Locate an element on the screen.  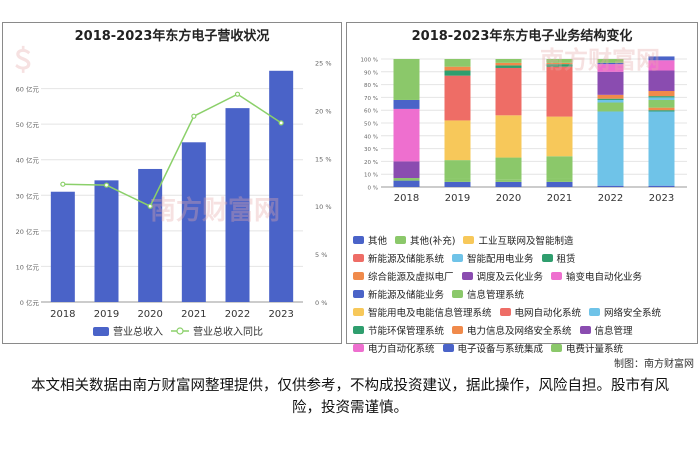
legend-label: 电力信息及网络安全系统 is located at coordinates (519, 331).